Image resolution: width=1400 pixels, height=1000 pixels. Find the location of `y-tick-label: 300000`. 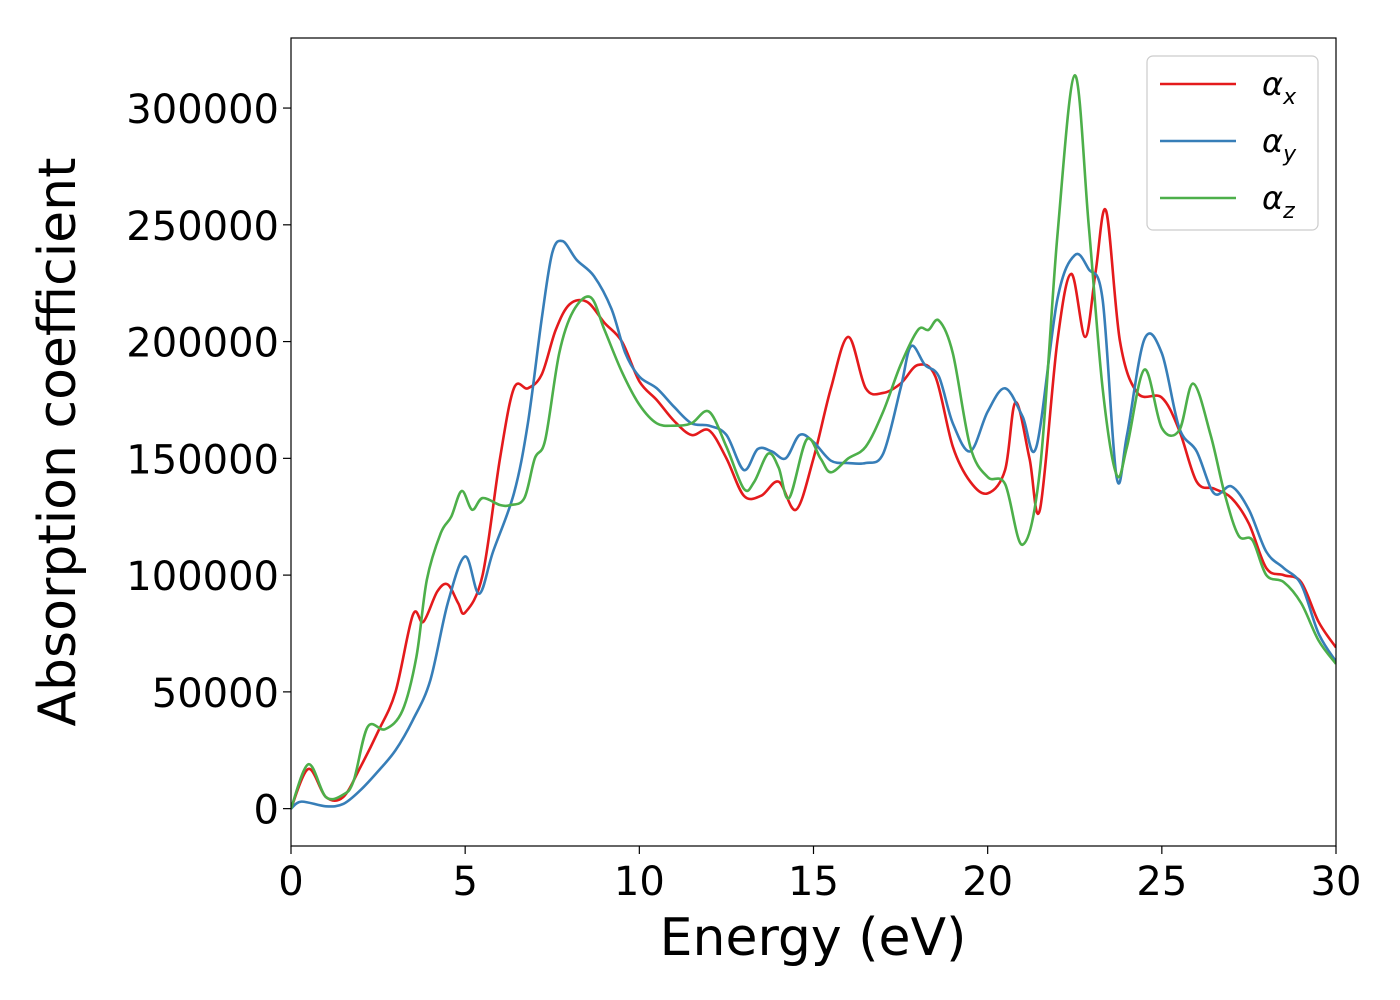

y-tick-label: 300000 is located at coordinates (202, 110).